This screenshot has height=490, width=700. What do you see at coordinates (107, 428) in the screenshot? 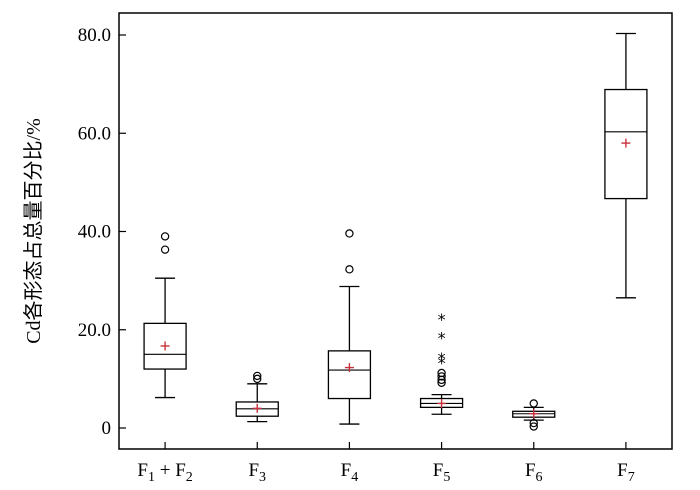
I see `y-tick-label: 0` at bounding box center [107, 428].